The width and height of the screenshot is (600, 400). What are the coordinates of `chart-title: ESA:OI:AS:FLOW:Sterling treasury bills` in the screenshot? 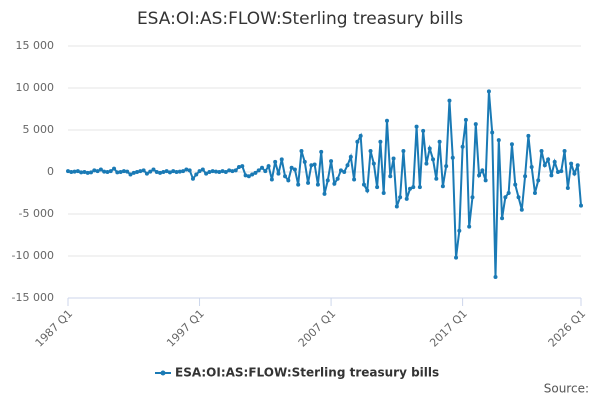 It's located at (300, 19).